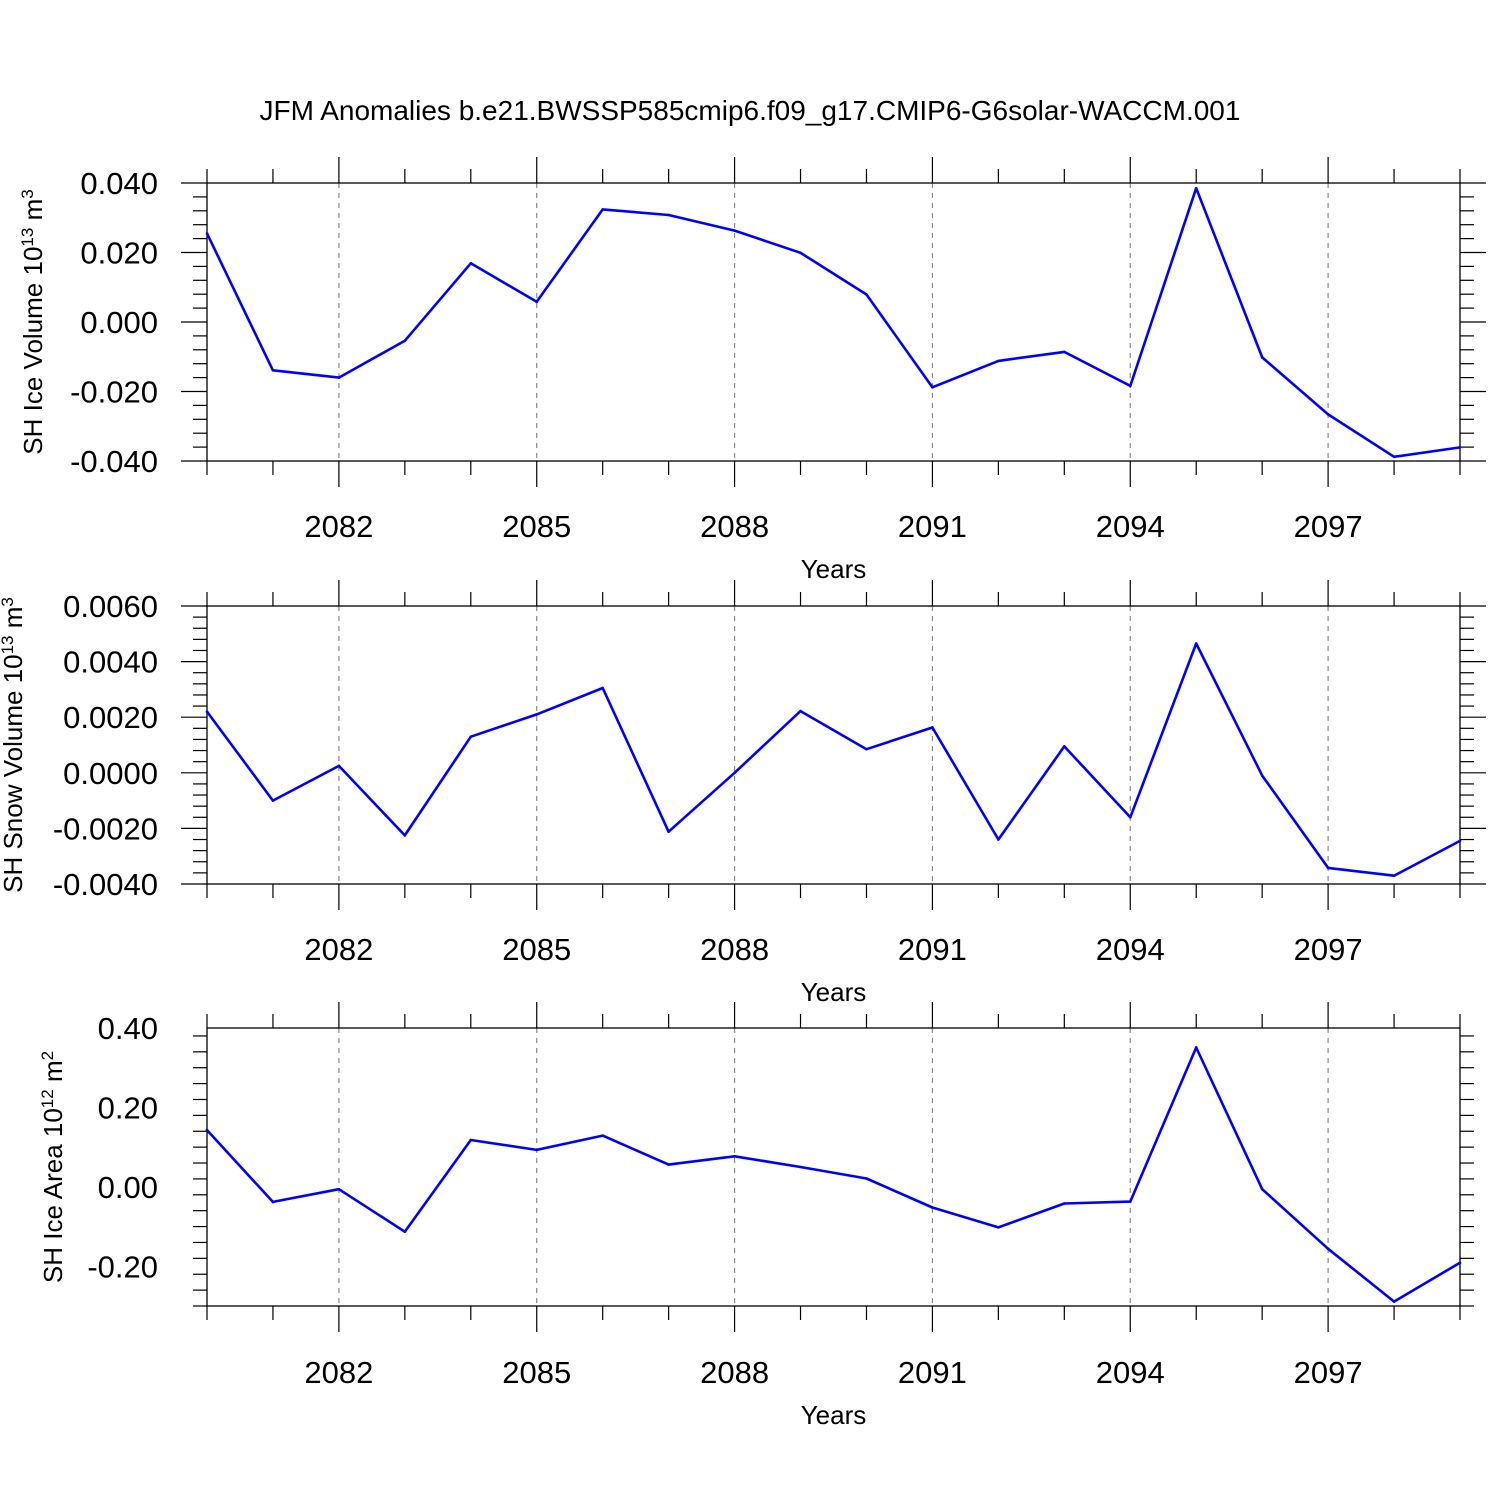  I want to click on y-tick-label: -0.0020, so click(105, 828).